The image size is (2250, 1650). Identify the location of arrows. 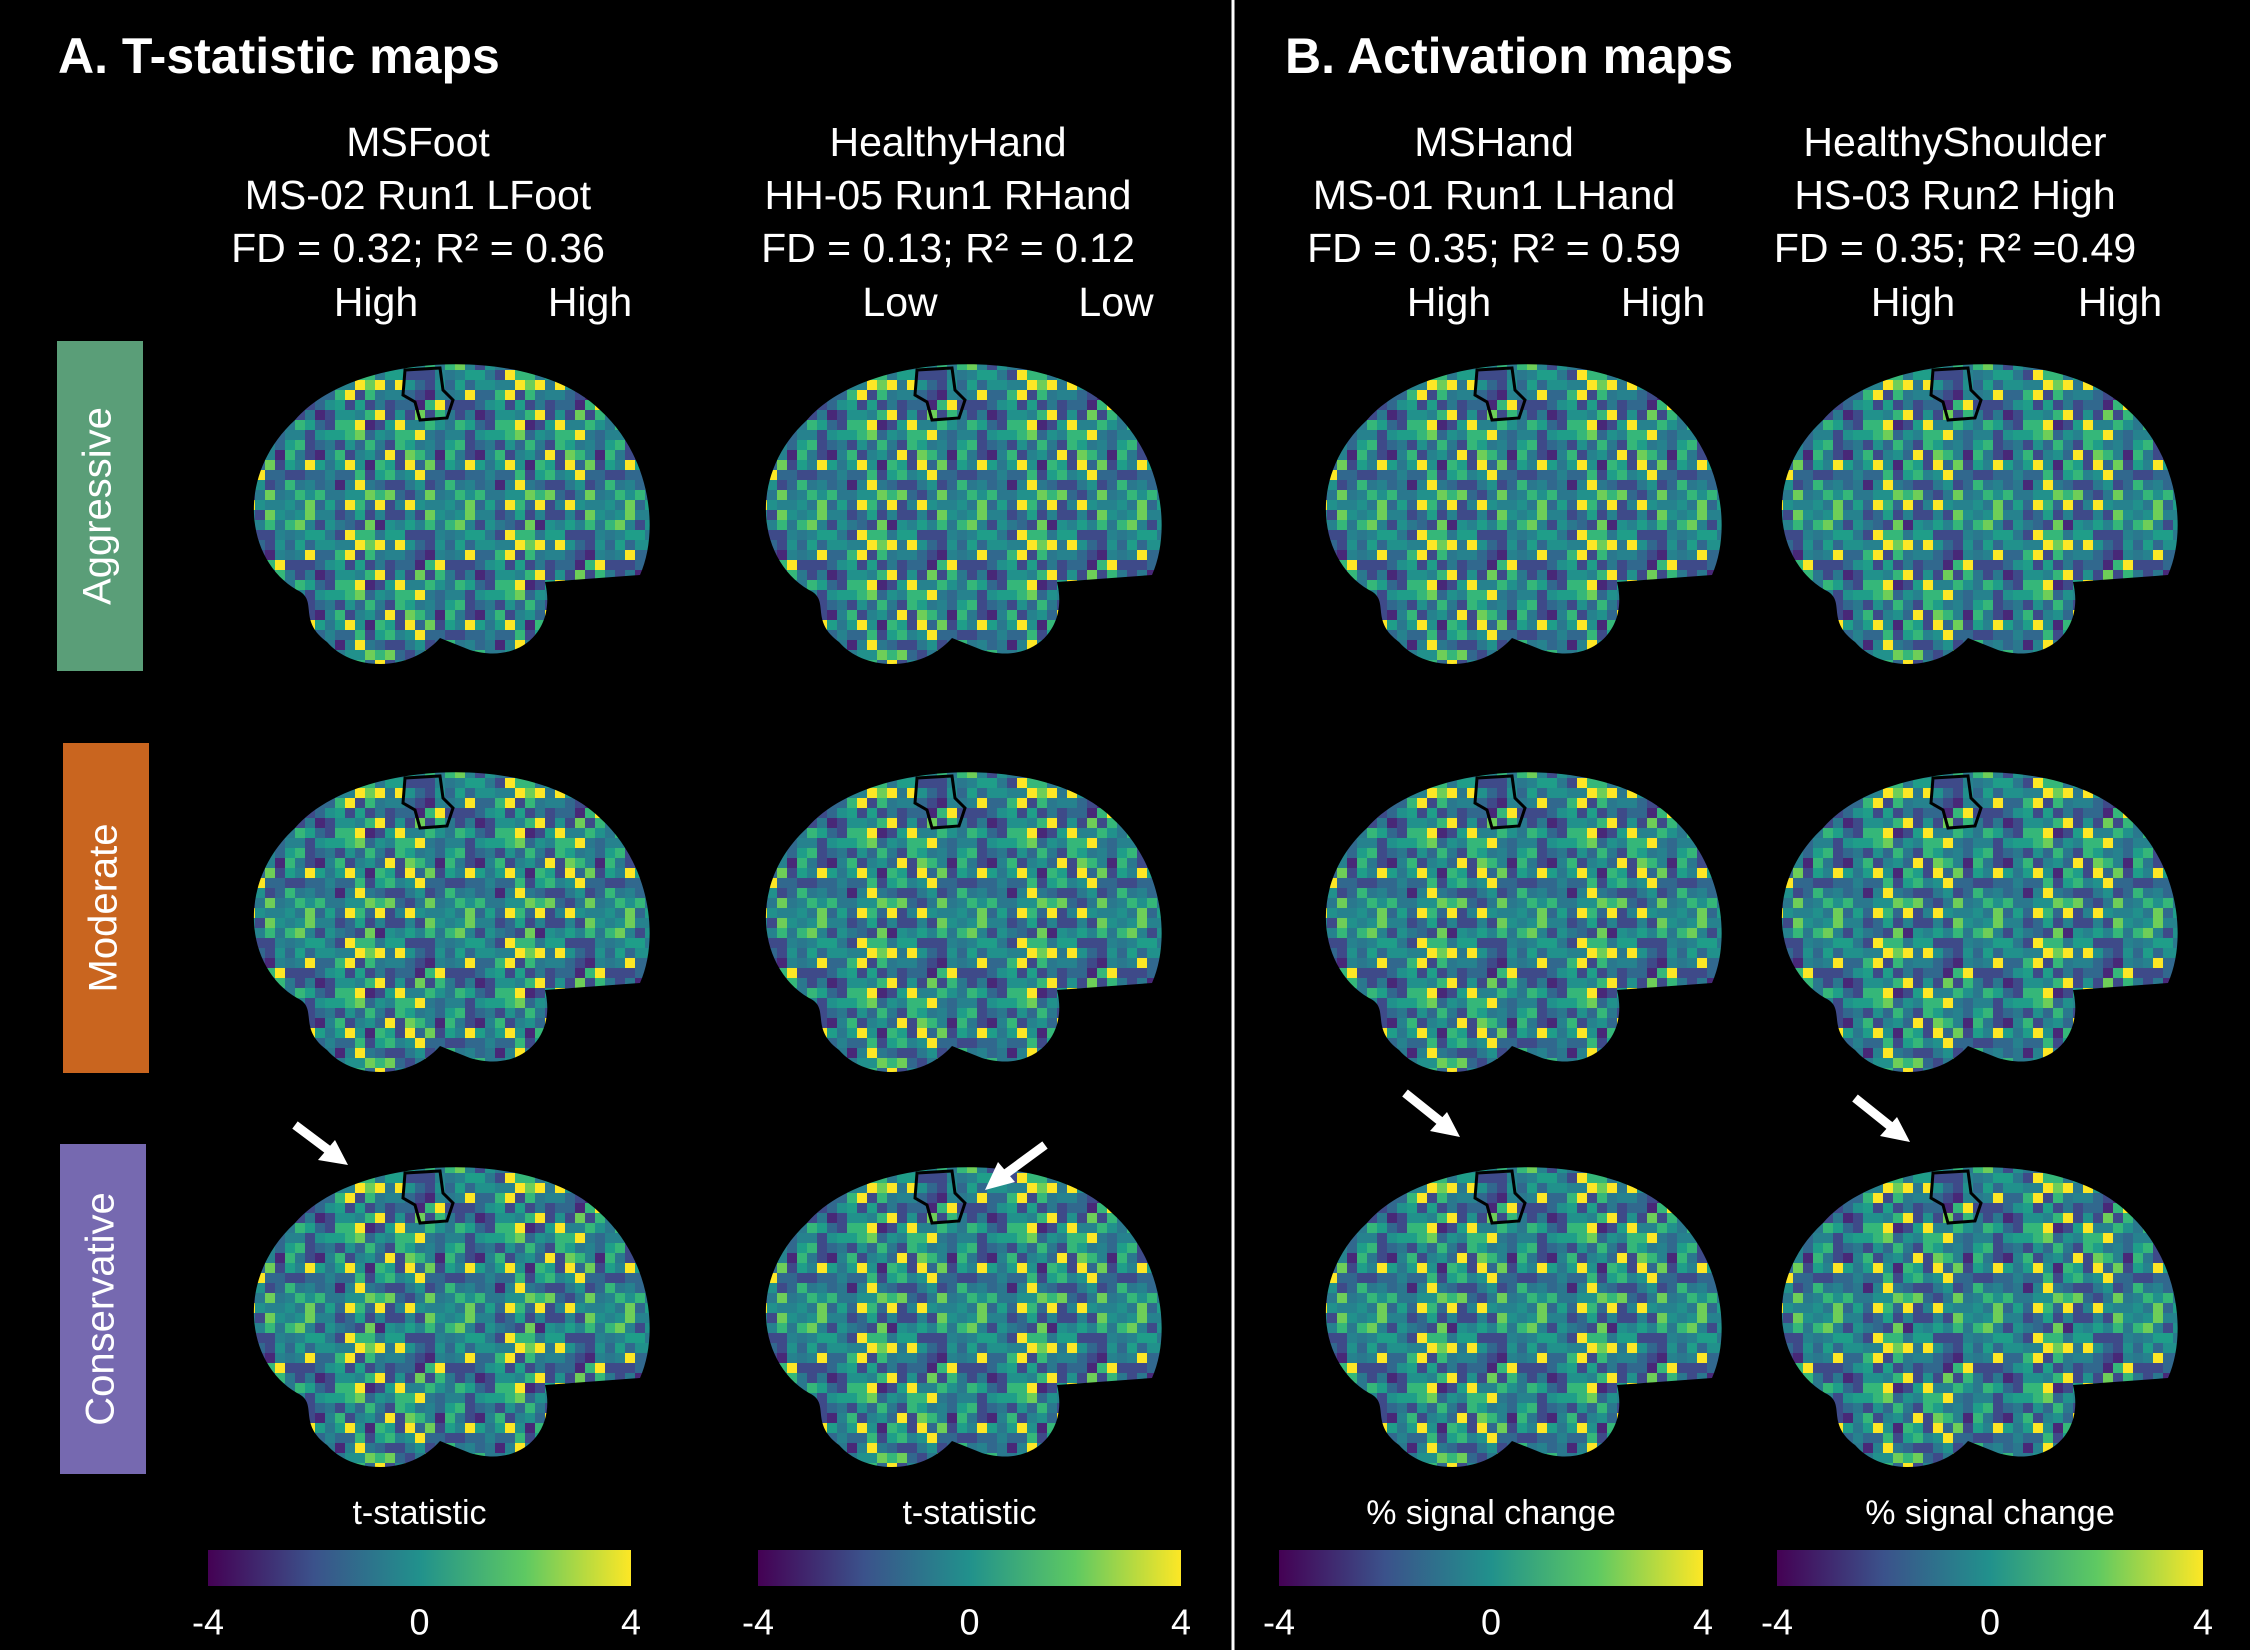
(1101, 1139).